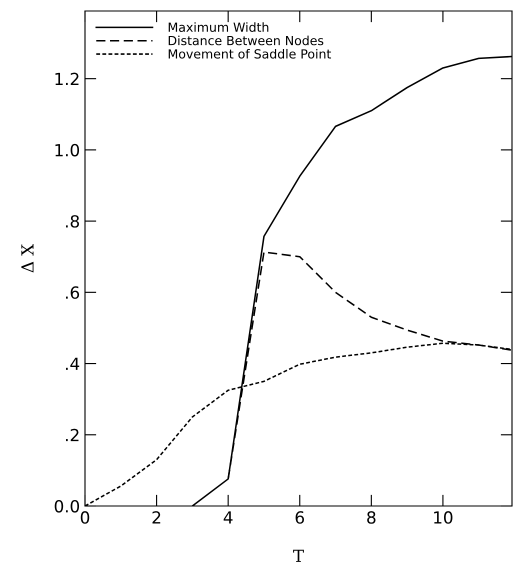 Image resolution: width=513 pixels, height=574 pixels. Describe the element at coordinates (27, 258) in the screenshot. I see `y-axis-title: Δ X` at that location.